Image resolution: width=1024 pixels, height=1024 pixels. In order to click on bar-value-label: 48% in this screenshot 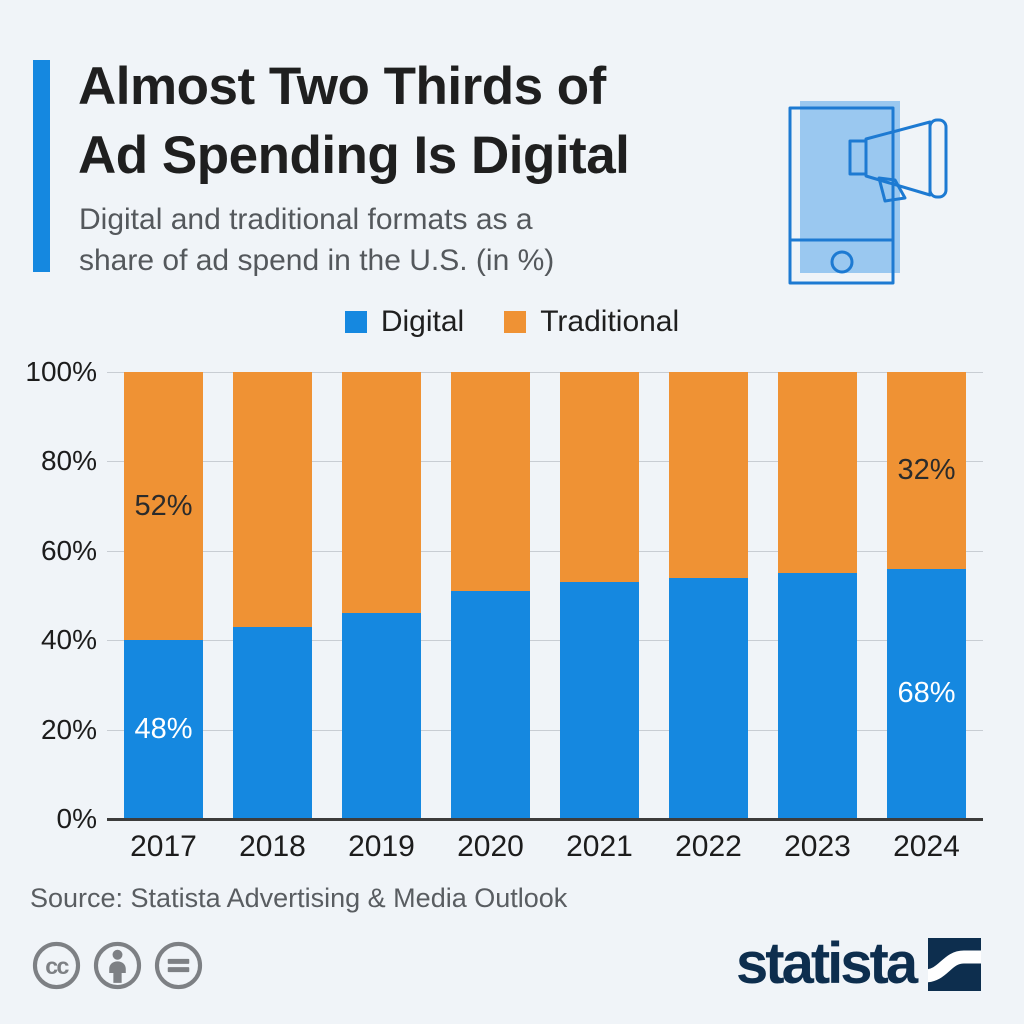, I will do `click(163, 729)`.